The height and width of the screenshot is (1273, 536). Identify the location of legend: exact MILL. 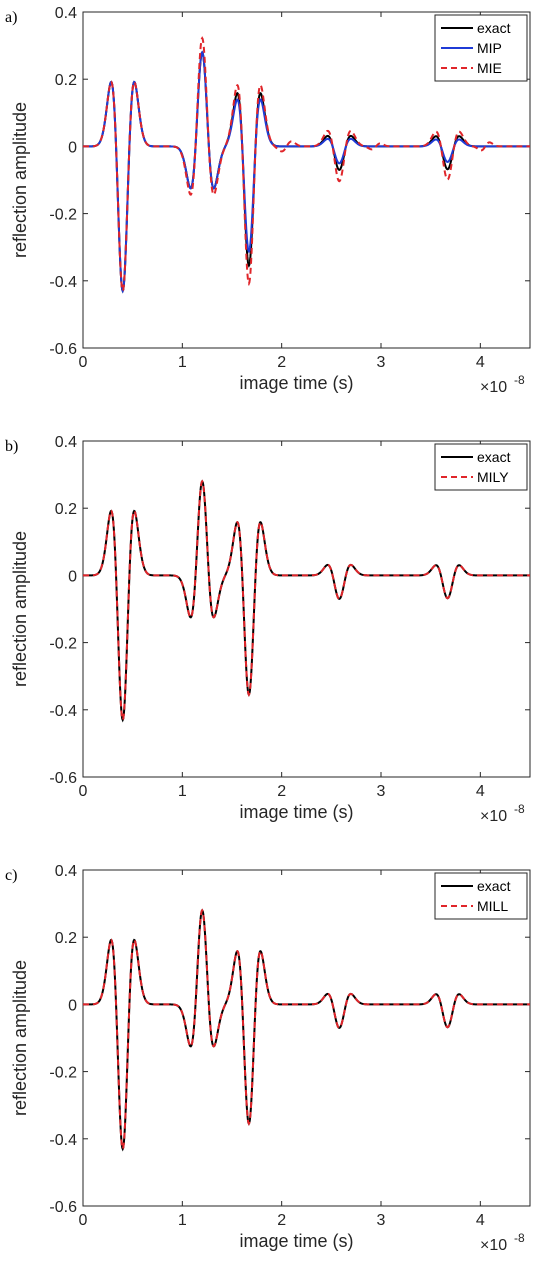
(481, 896).